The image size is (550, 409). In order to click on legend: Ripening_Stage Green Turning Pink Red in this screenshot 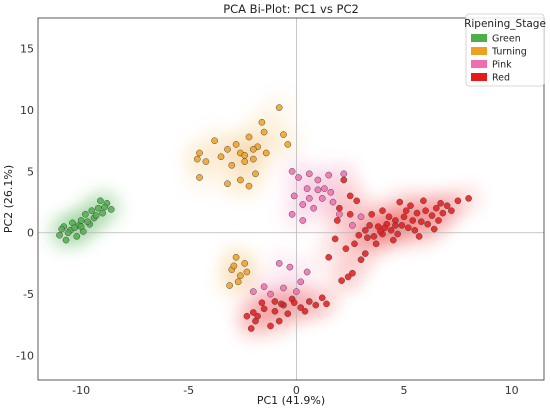, I will do `click(505, 50)`.